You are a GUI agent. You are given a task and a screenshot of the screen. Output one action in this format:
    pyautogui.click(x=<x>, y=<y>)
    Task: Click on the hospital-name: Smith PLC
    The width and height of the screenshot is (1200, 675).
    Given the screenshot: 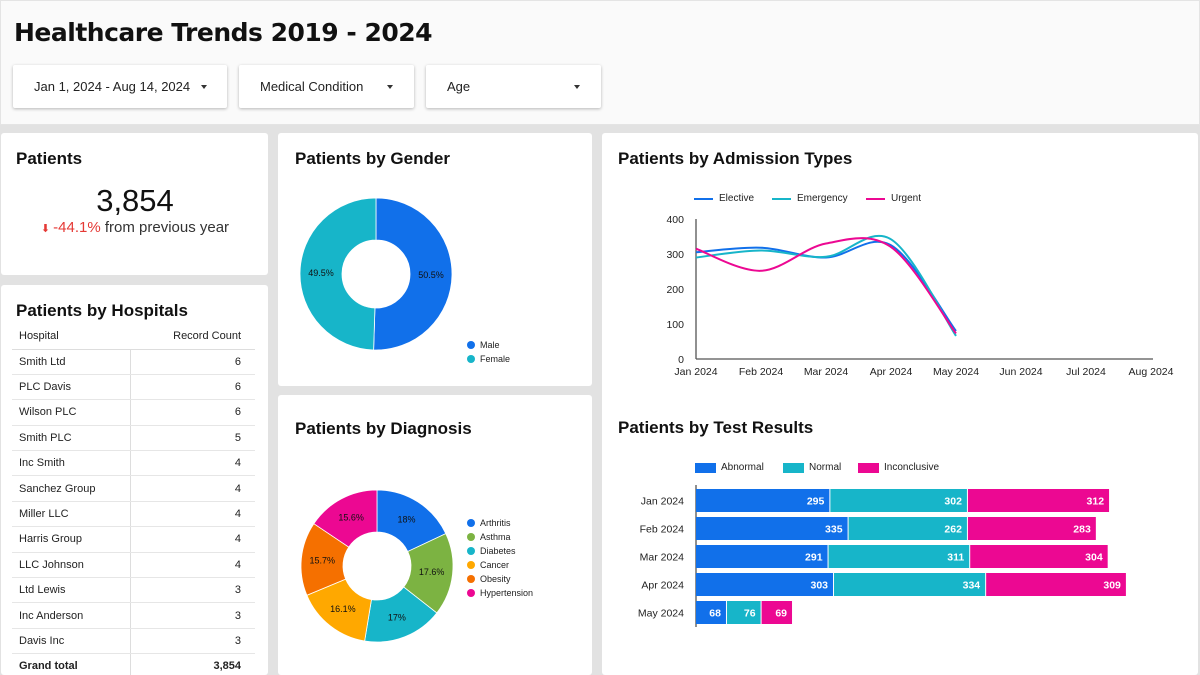 What is the action you would take?
    pyautogui.click(x=71, y=438)
    